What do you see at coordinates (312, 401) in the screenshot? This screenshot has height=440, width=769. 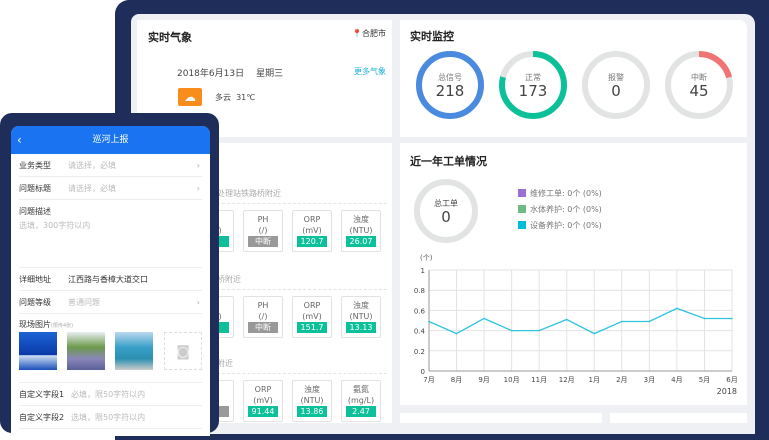 I see `sensor-card: 浊度 (NTU) 13.86` at bounding box center [312, 401].